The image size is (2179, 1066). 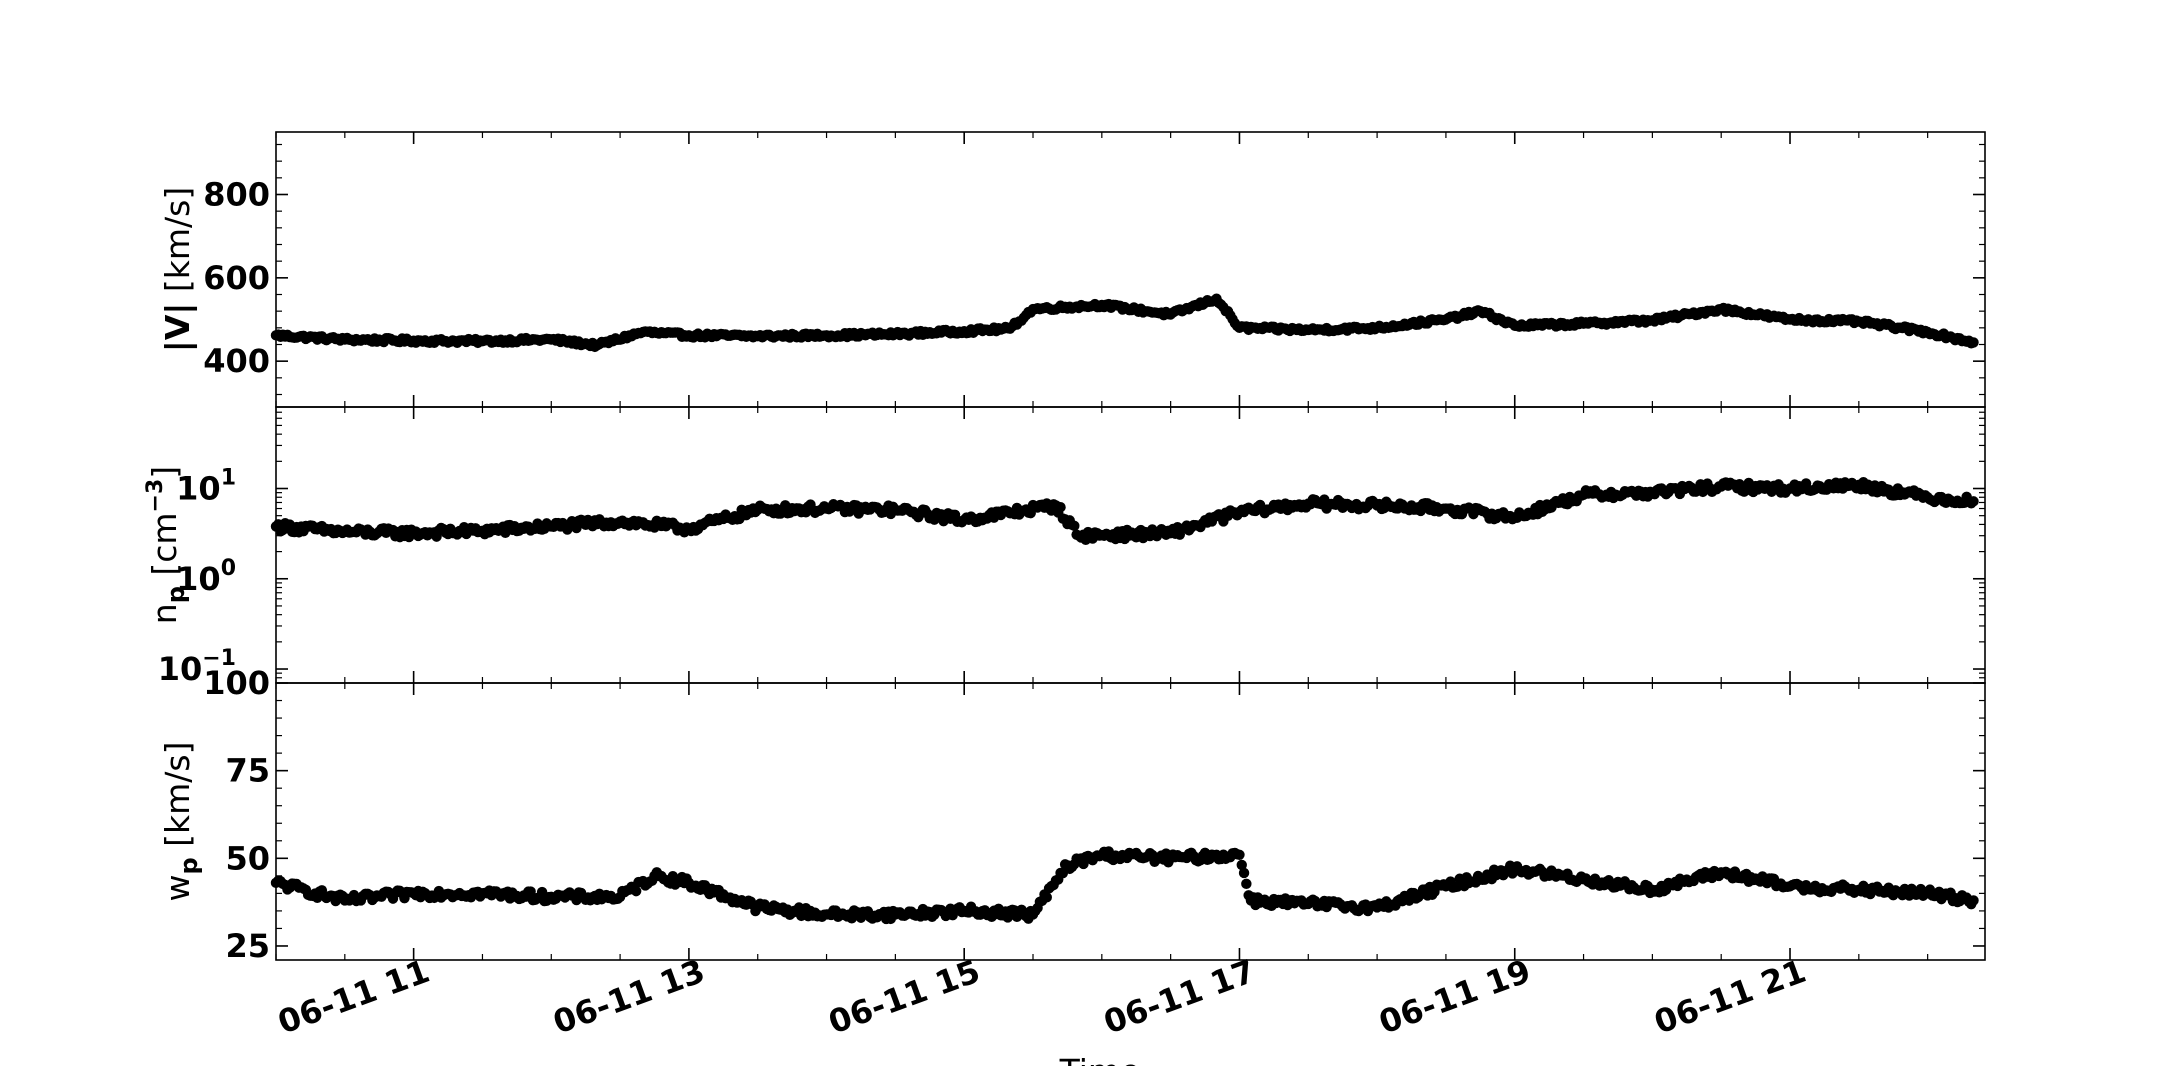 What do you see at coordinates (236, 278) in the screenshot?
I see `y-tick-label: 600` at bounding box center [236, 278].